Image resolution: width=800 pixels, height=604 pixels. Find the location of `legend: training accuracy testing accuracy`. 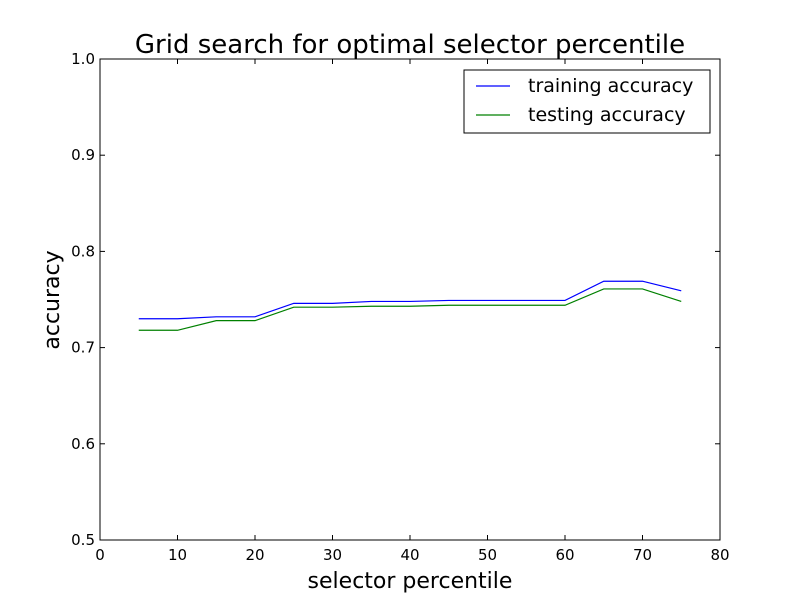

legend: training accuracy testing accuracy is located at coordinates (587, 101).